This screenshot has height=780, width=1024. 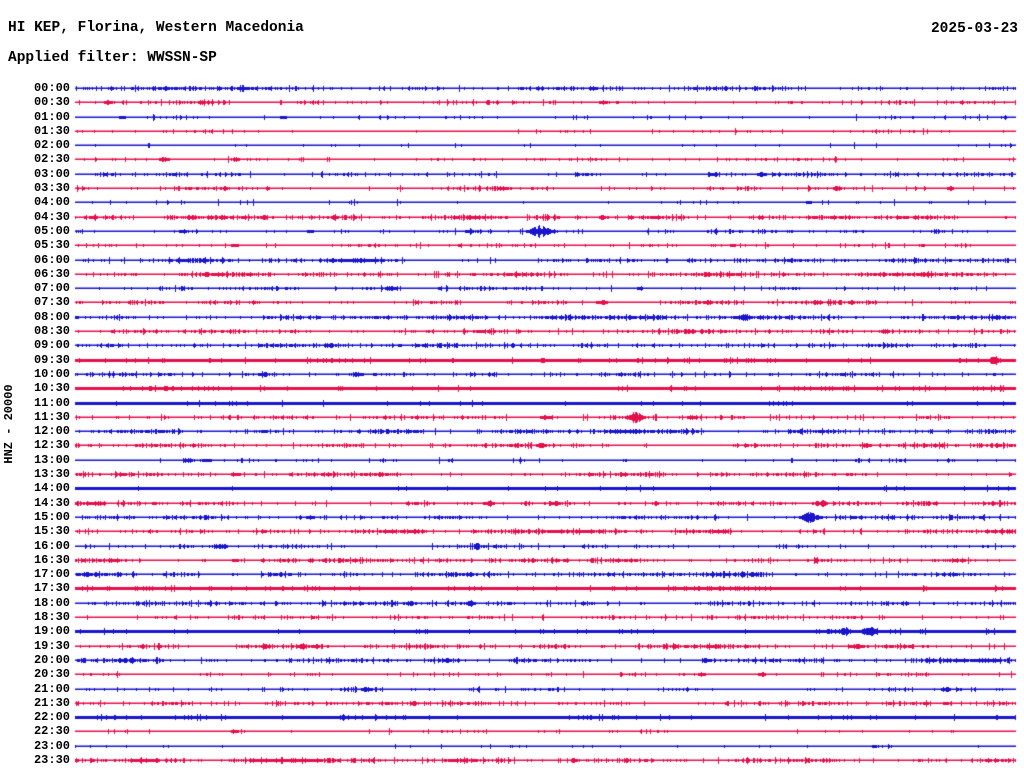 What do you see at coordinates (51, 274) in the screenshot?
I see `time-label: 06:30` at bounding box center [51, 274].